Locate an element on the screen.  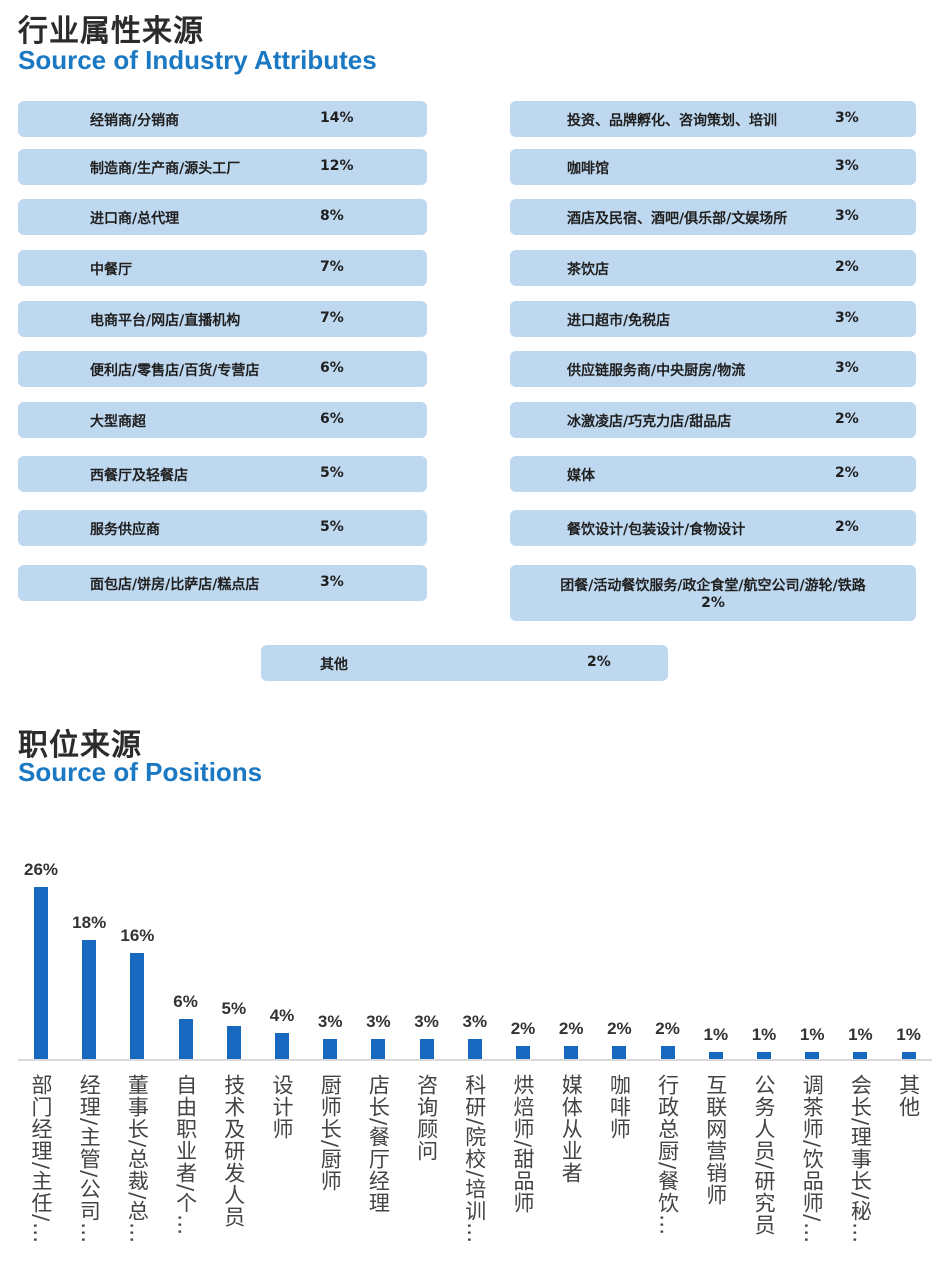
industry-label: 中餐厅 is located at coordinates (111, 270).